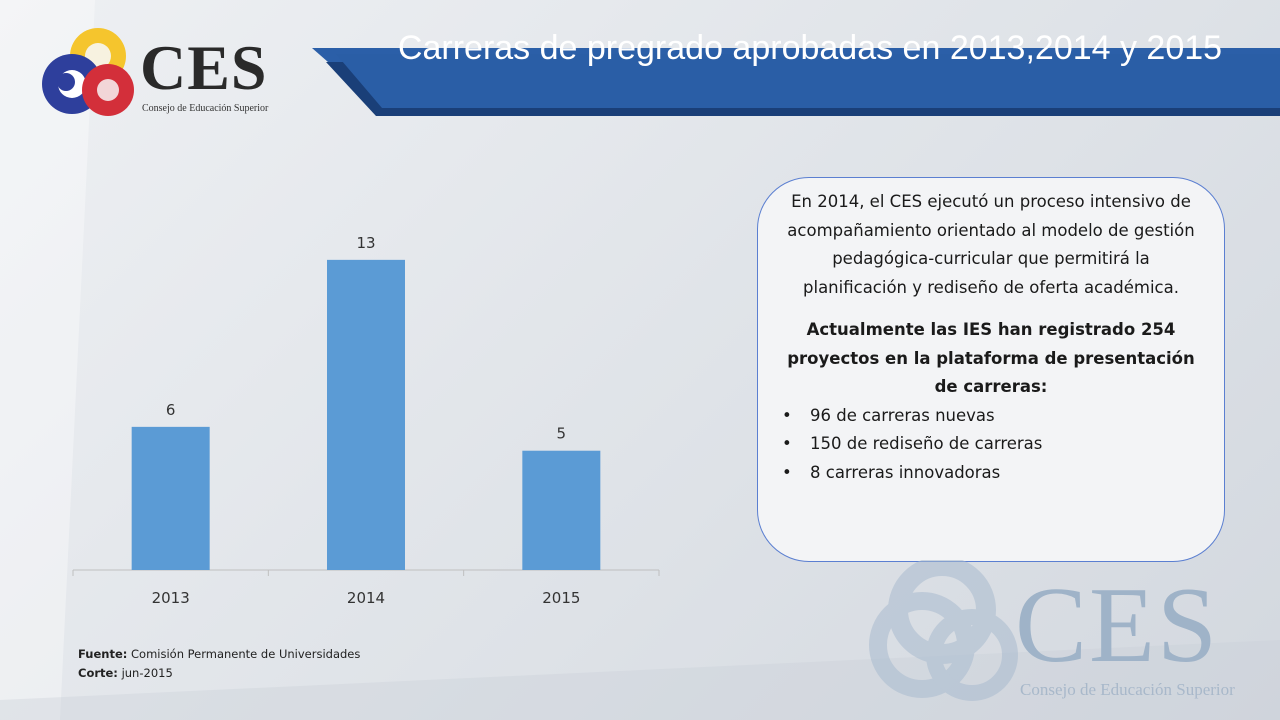 Image resolution: width=1280 pixels, height=720 pixels. What do you see at coordinates (902, 415) in the screenshot?
I see `list-item-text: 96 de carreras nuevas` at bounding box center [902, 415].